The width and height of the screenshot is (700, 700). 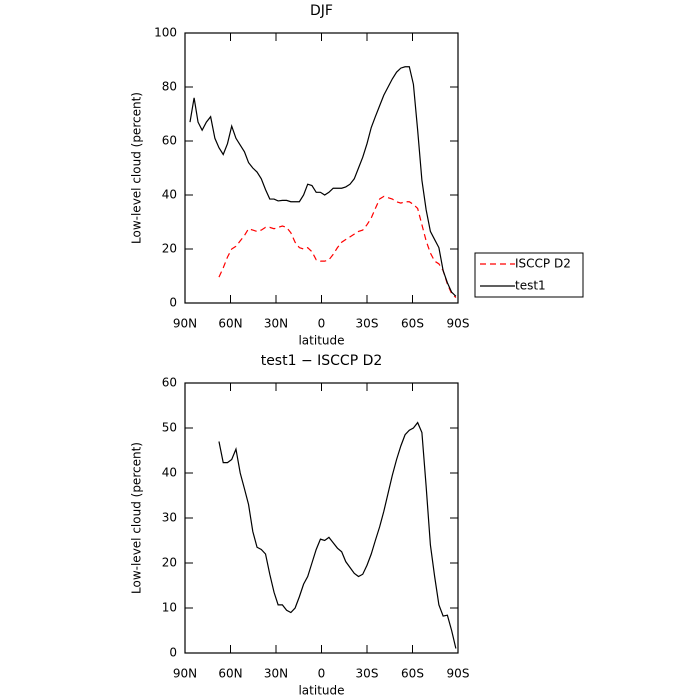 What do you see at coordinates (543, 264) in the screenshot?
I see `legend-label: ISCCP D2` at bounding box center [543, 264].